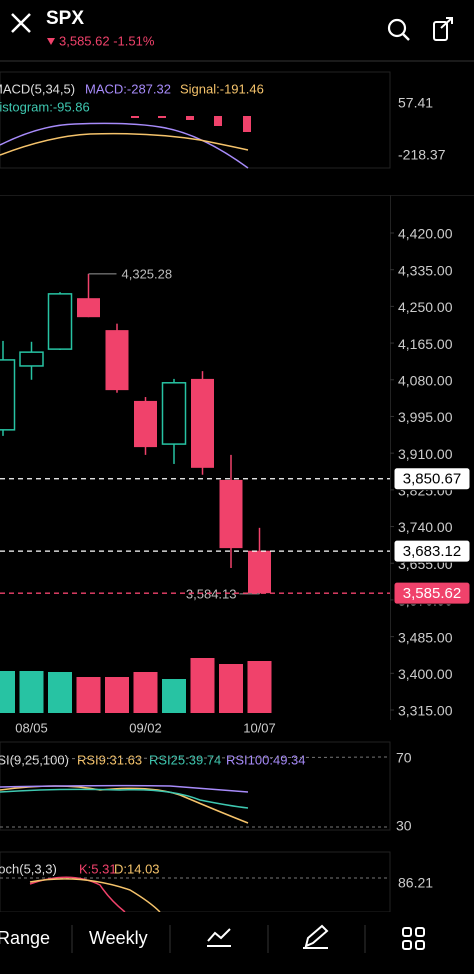  Describe the element at coordinates (425, 307) in the screenshot. I see `y-tick-label: 4,250.00` at that location.